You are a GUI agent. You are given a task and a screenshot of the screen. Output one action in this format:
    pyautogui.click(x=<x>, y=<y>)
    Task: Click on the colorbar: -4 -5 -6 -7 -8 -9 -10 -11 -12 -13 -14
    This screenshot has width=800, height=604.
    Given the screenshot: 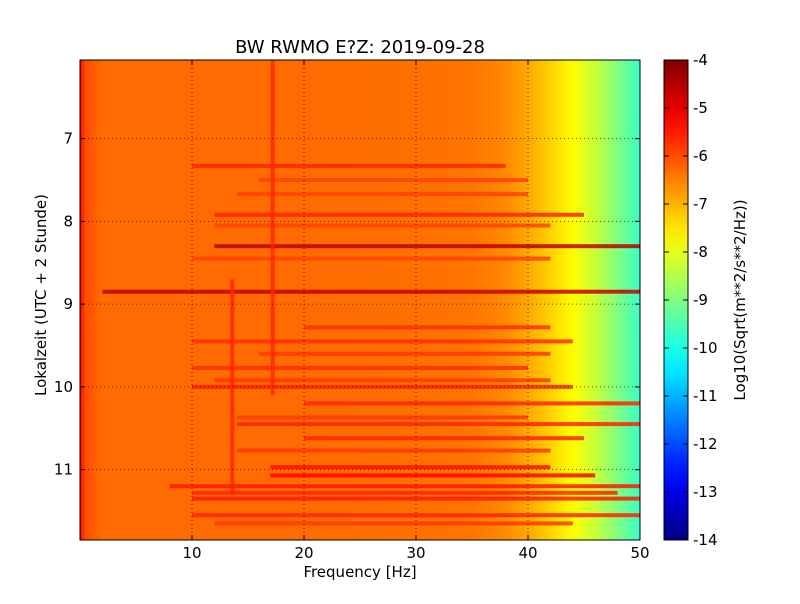 What is the action you would take?
    pyautogui.click(x=690, y=300)
    